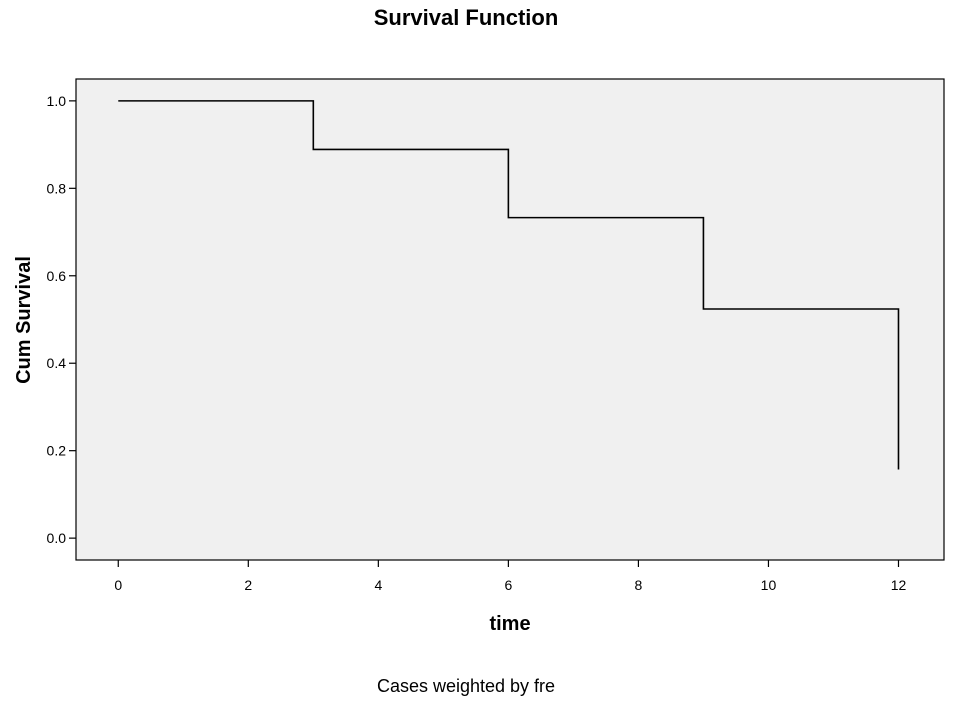  I want to click on y-tick-label: 0.4, so click(57, 363).